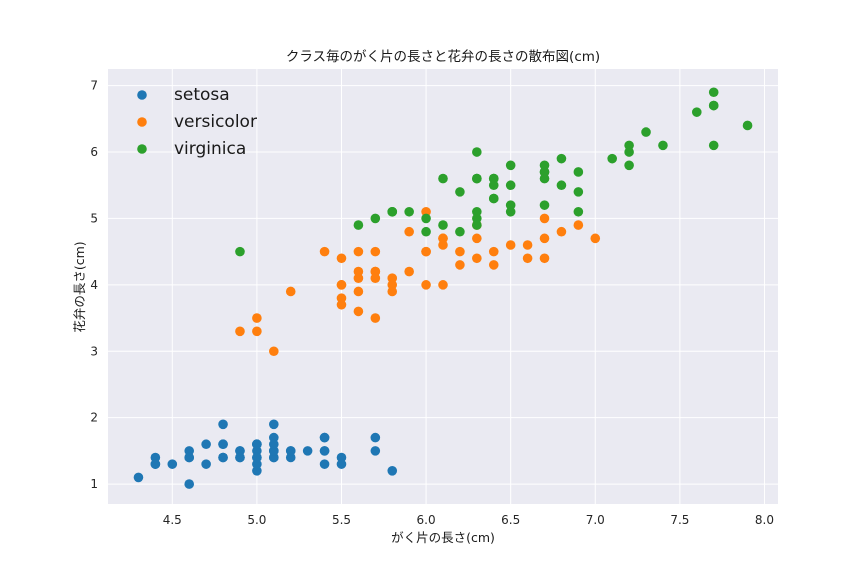 This screenshot has width=864, height=576. What do you see at coordinates (210, 149) in the screenshot?
I see `legend-label-virginica: virginica` at bounding box center [210, 149].